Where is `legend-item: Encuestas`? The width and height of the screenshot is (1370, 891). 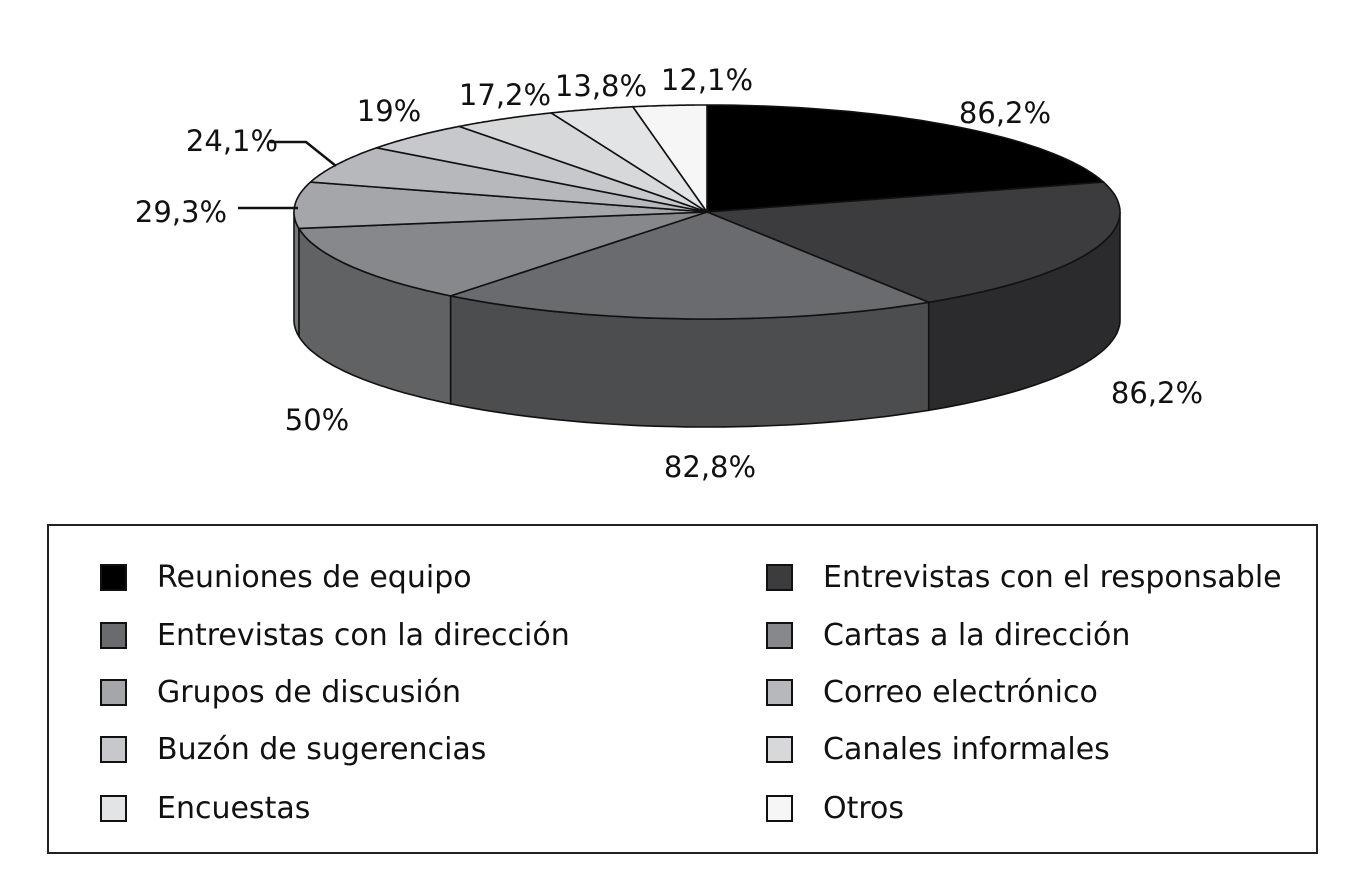 legend-item: Encuestas is located at coordinates (205, 808).